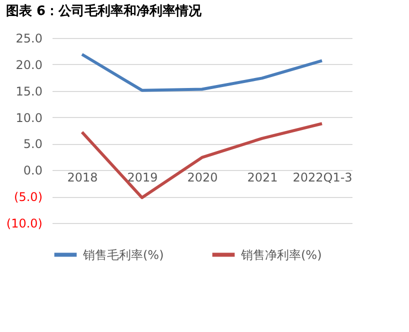 Image resolution: width=409 pixels, height=332 pixels. Describe the element at coordinates (202, 72) in the screenshot. I see `line-series` at that location.